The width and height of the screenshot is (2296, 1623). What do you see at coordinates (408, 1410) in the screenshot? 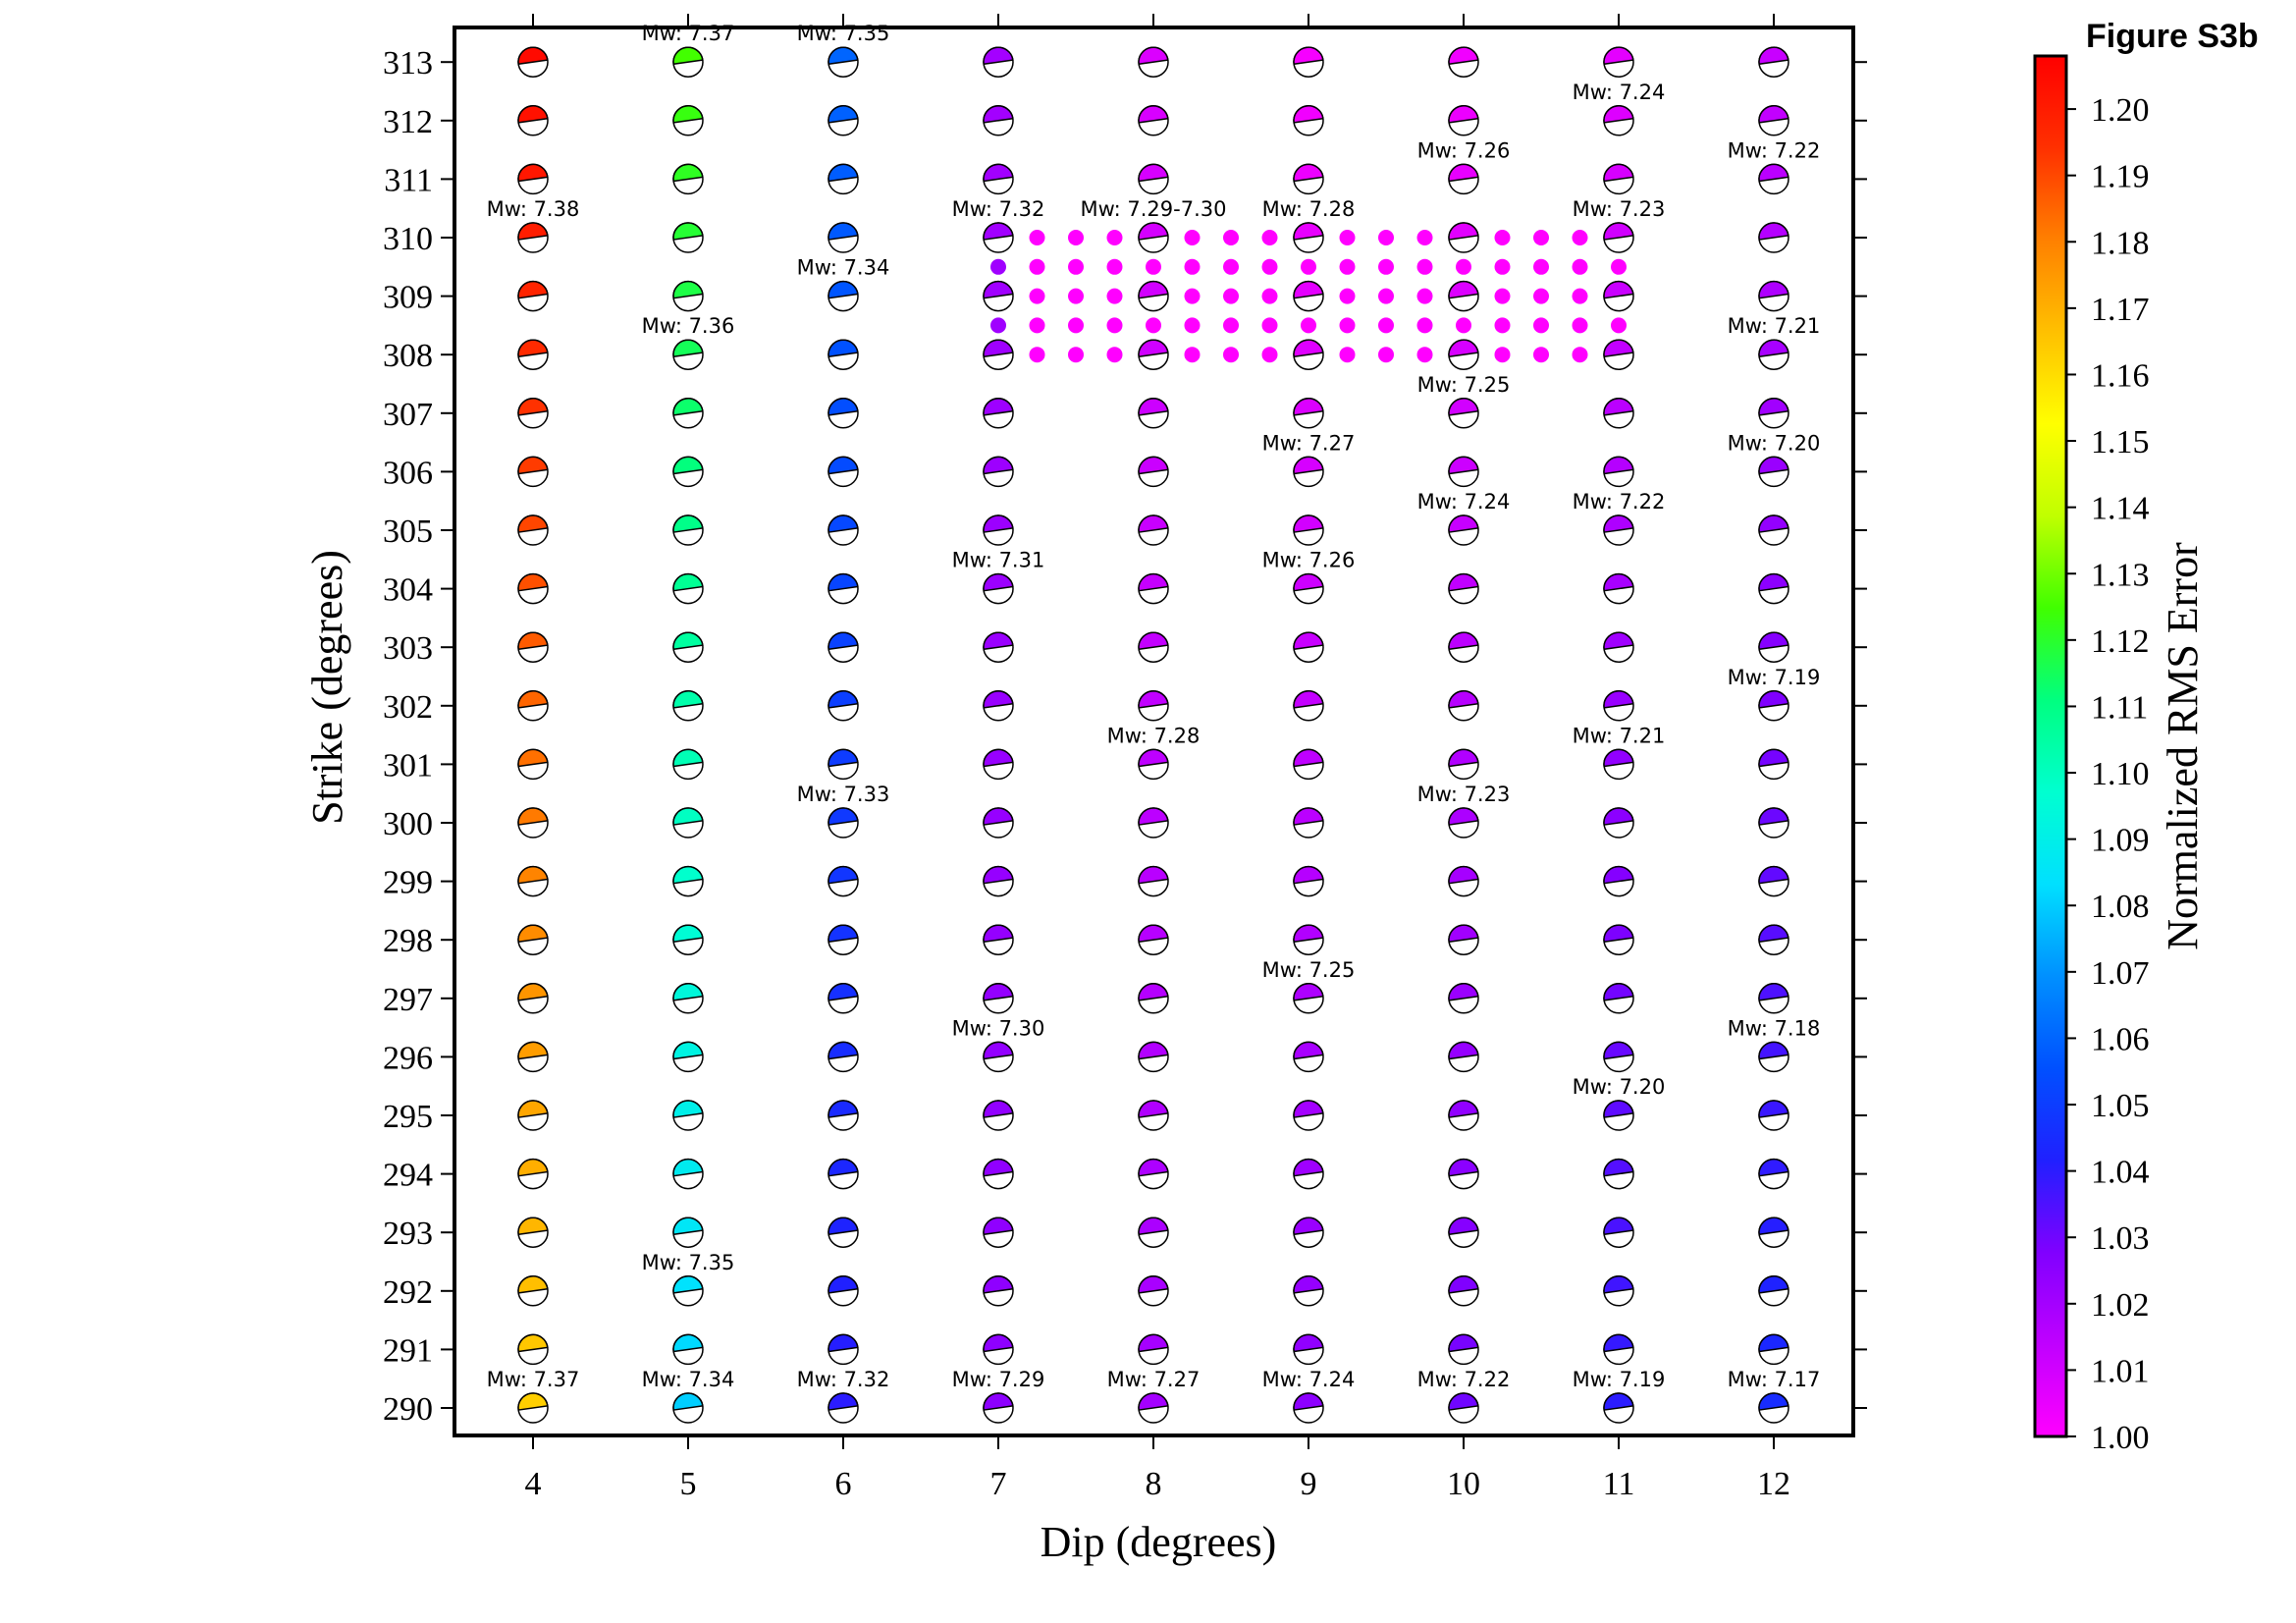
I see `y-tick-label: 290` at bounding box center [408, 1410].